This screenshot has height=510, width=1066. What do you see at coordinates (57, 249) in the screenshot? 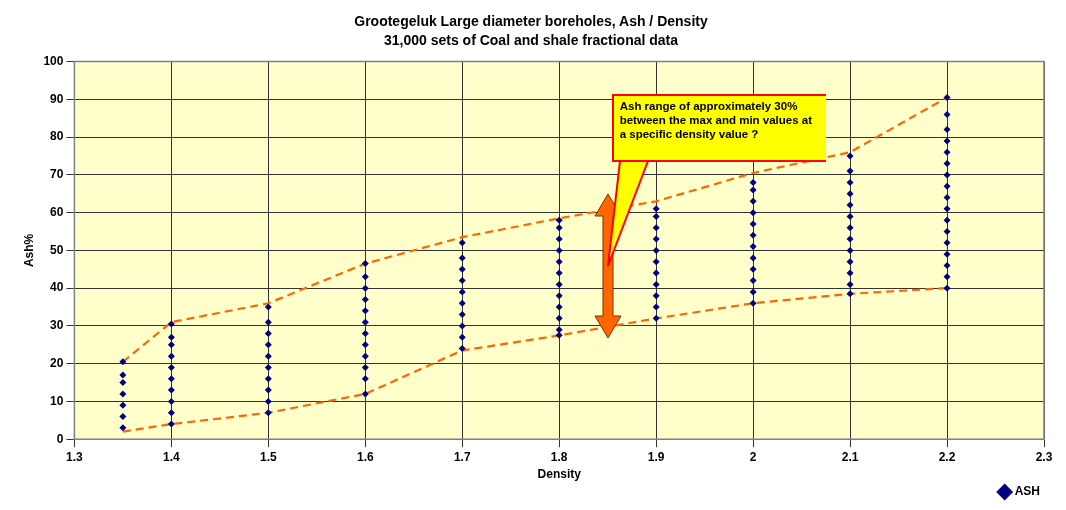
I see `y-tick-label: 50` at bounding box center [57, 249].